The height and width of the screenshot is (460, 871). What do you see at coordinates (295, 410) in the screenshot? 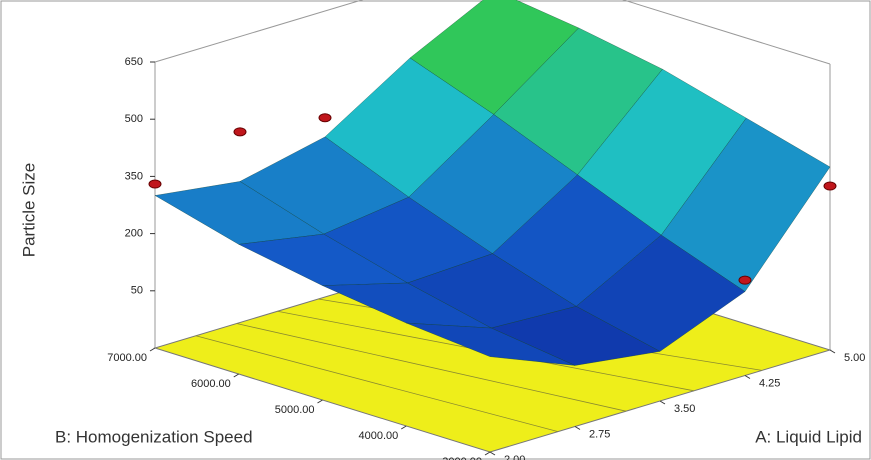
I see `y-tick-label: 5000.00` at bounding box center [295, 410].